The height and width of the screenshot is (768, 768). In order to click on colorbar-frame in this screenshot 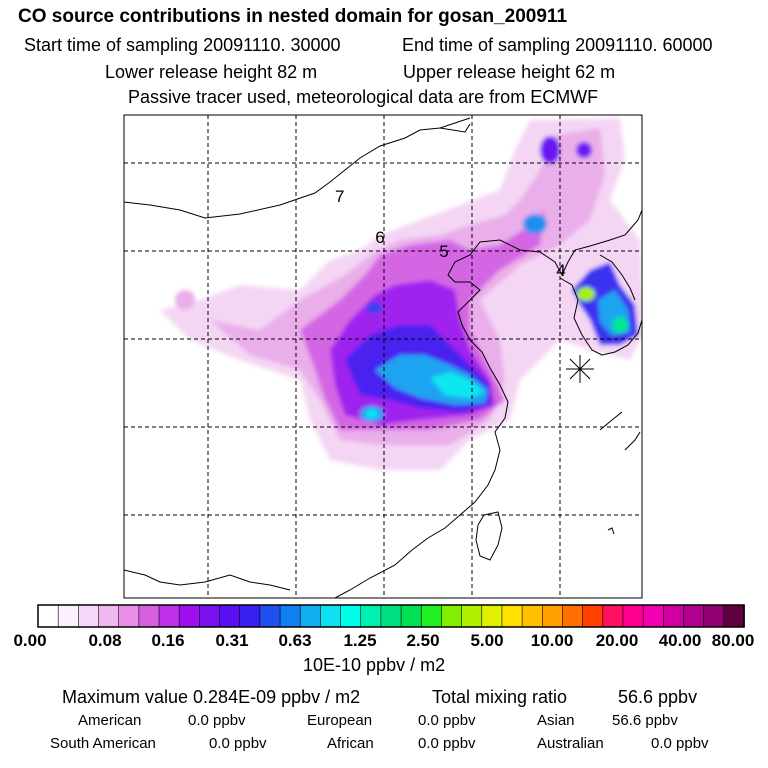, I will do `click(391, 616)`.